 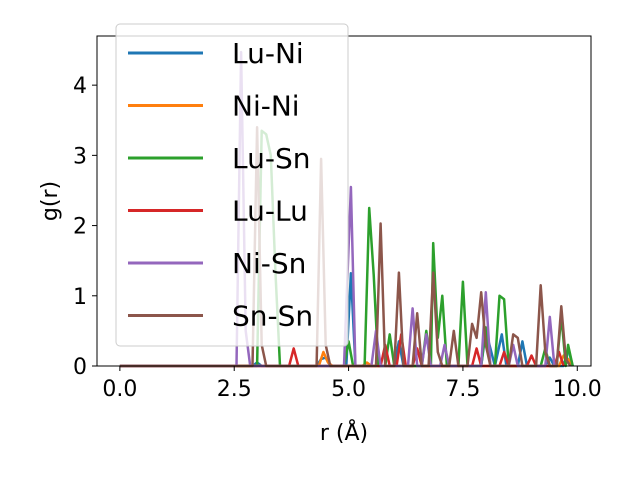 I want to click on x-axis-ticks: 0.0 2.5 5.0 7.5 10.0, so click(x=352, y=384).